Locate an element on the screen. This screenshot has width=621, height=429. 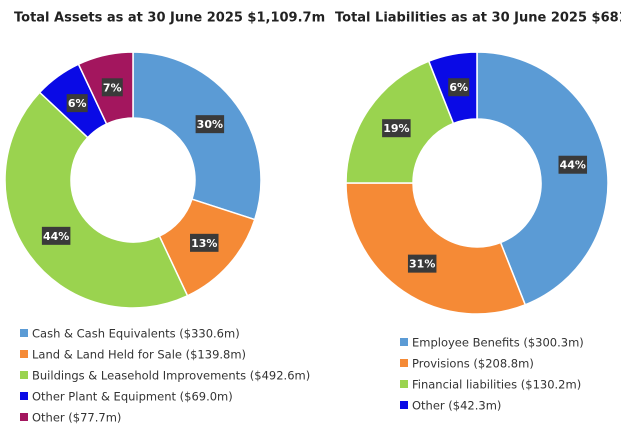
data-label: 13% is located at coordinates (204, 243).